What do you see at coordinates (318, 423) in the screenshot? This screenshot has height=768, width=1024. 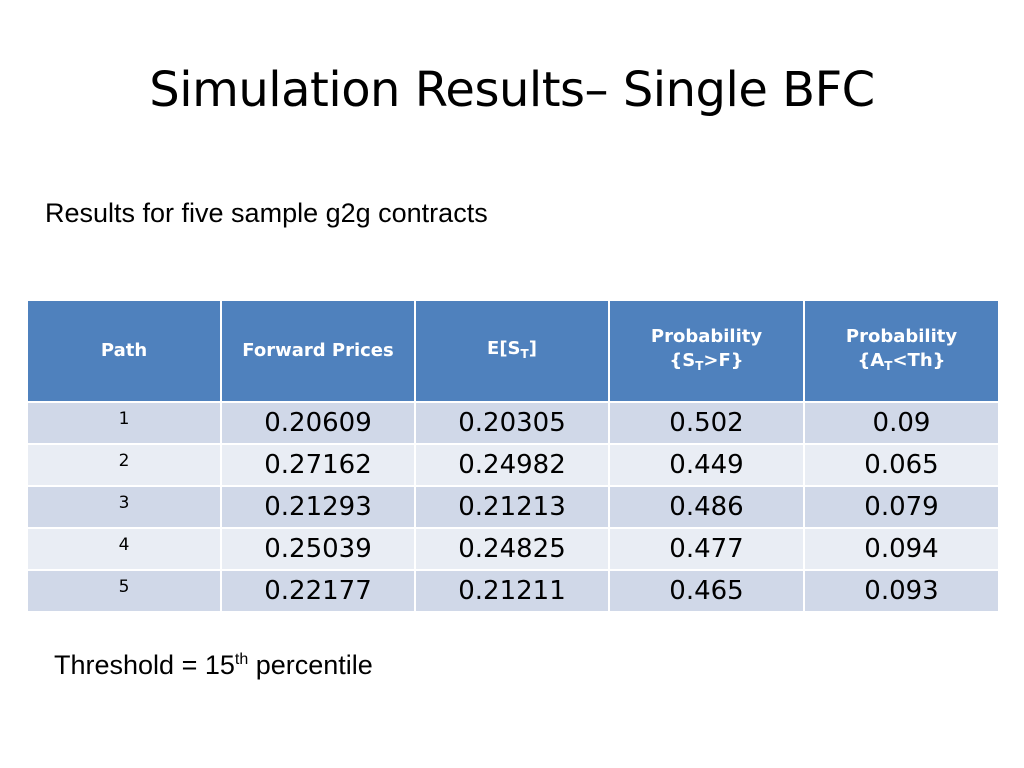 I see `forward-price-cell: 0.20609` at bounding box center [318, 423].